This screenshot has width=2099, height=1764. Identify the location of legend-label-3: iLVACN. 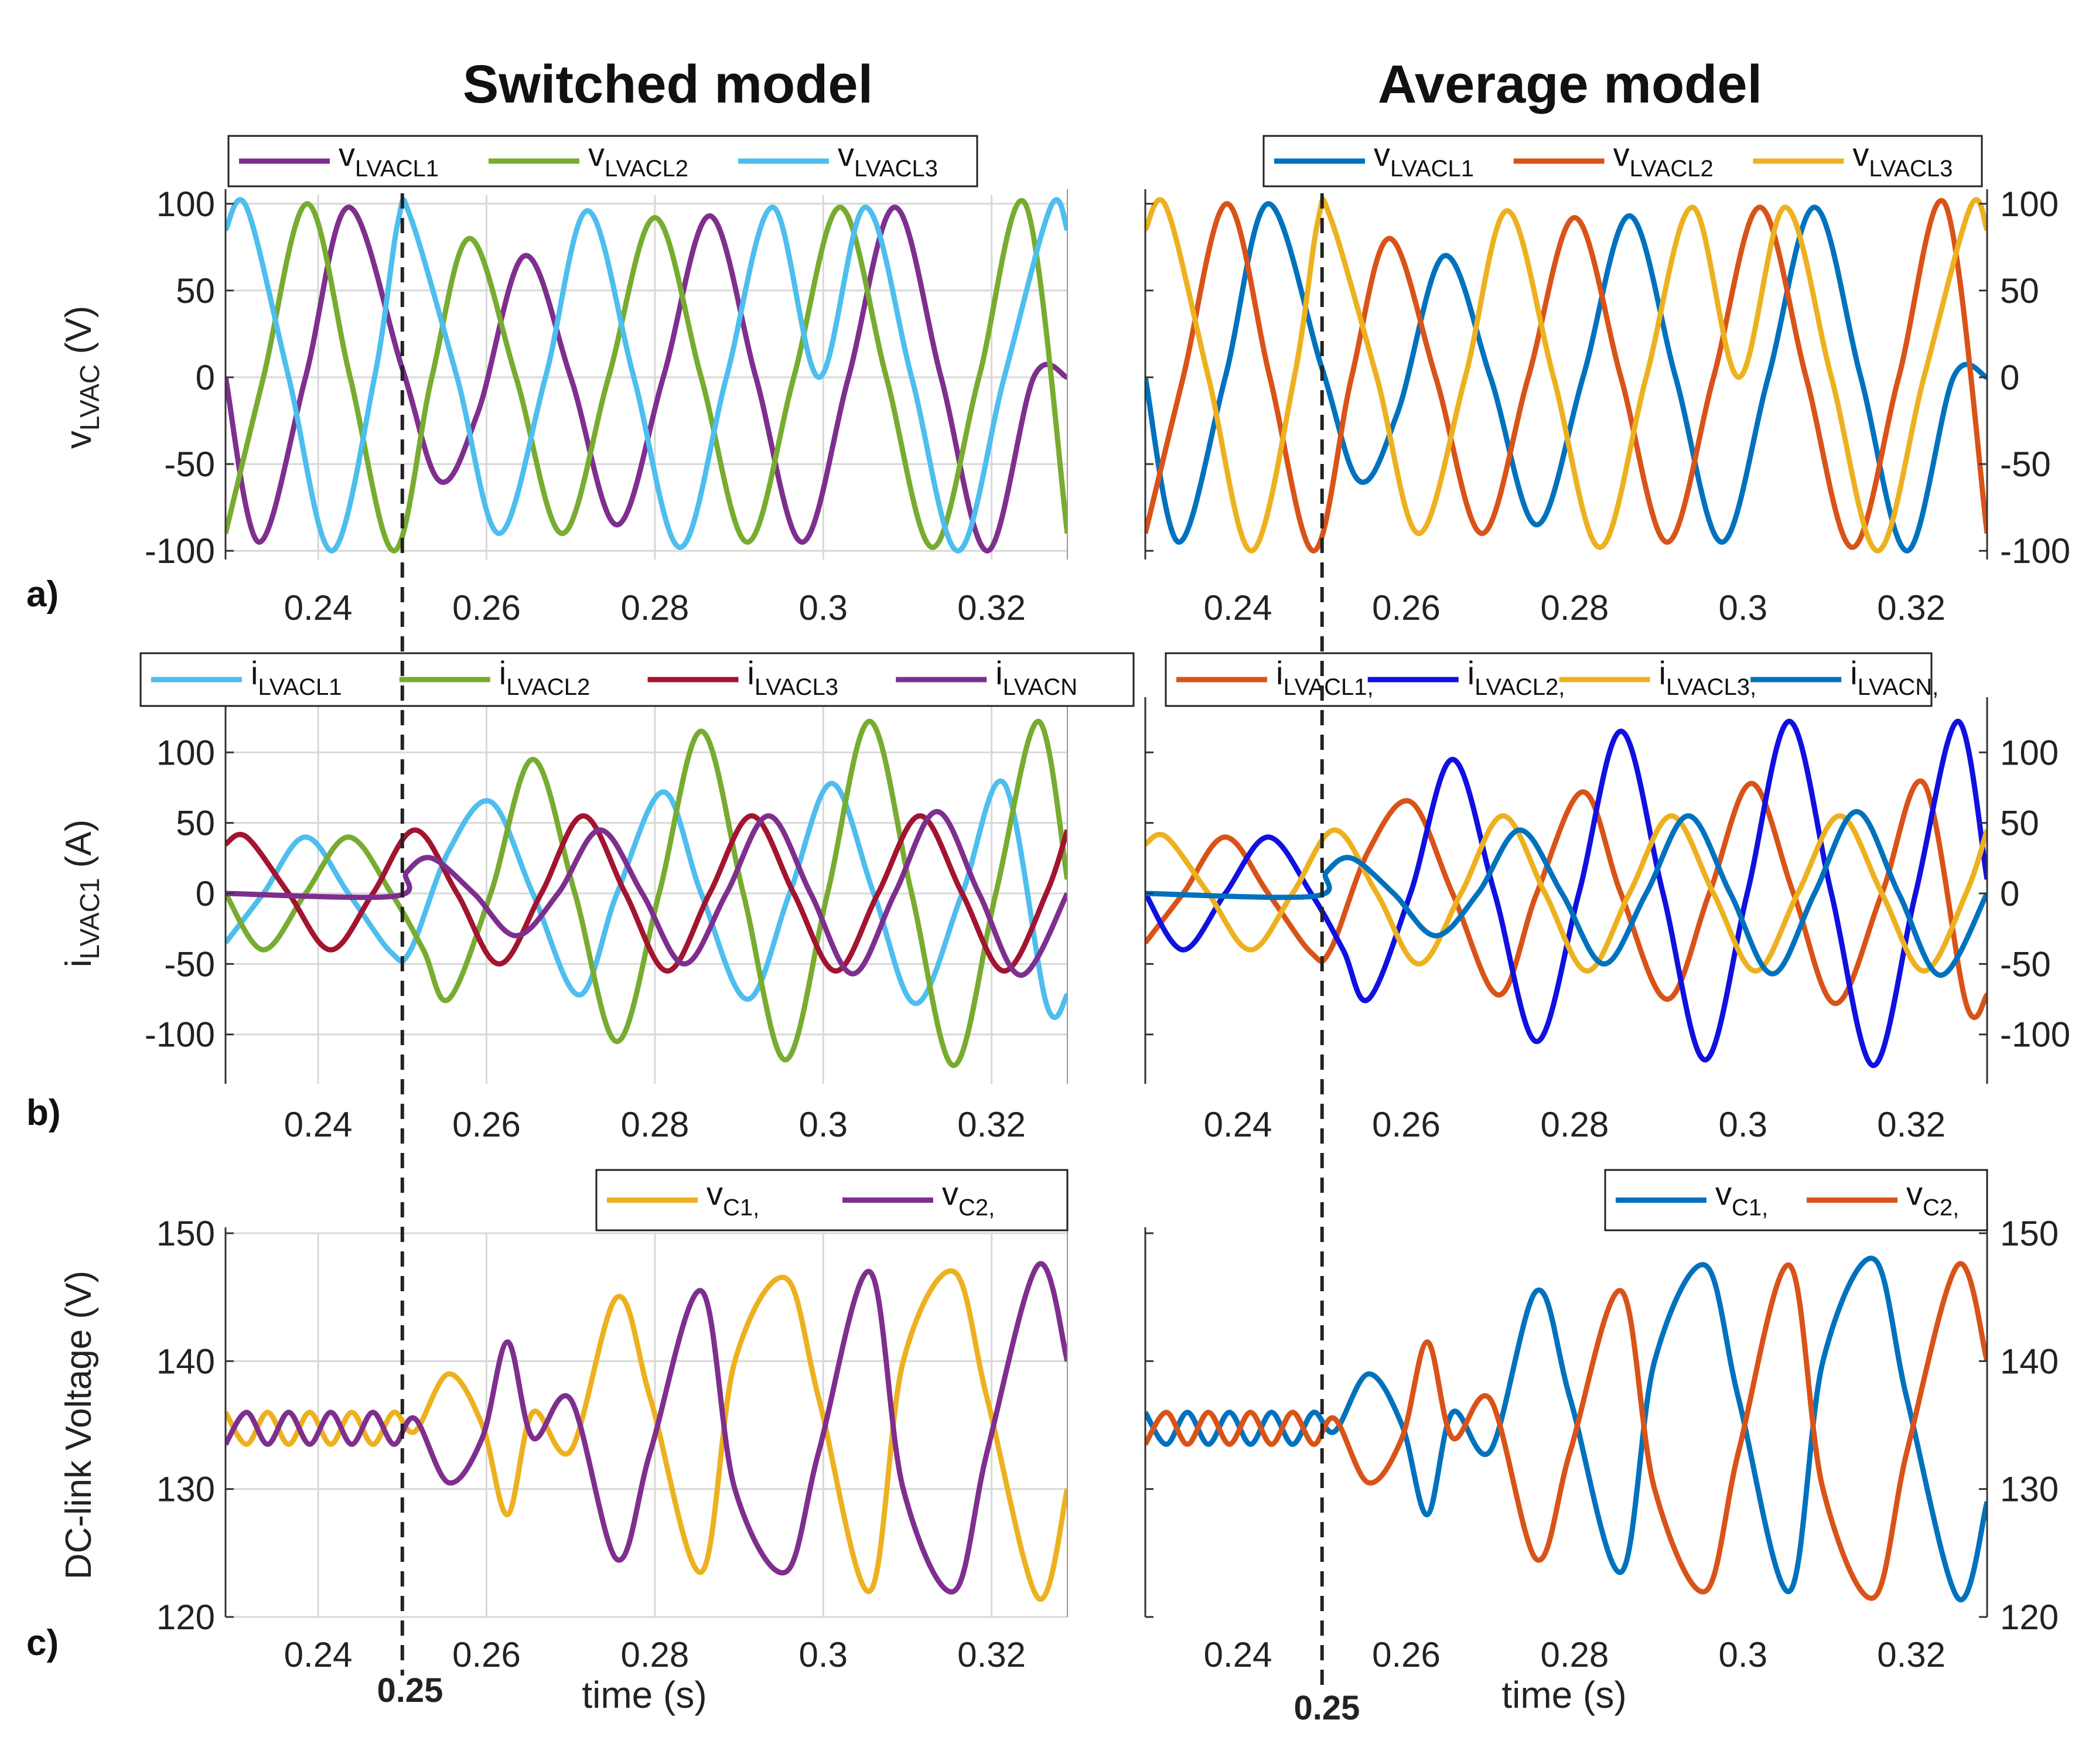
(1036, 677).